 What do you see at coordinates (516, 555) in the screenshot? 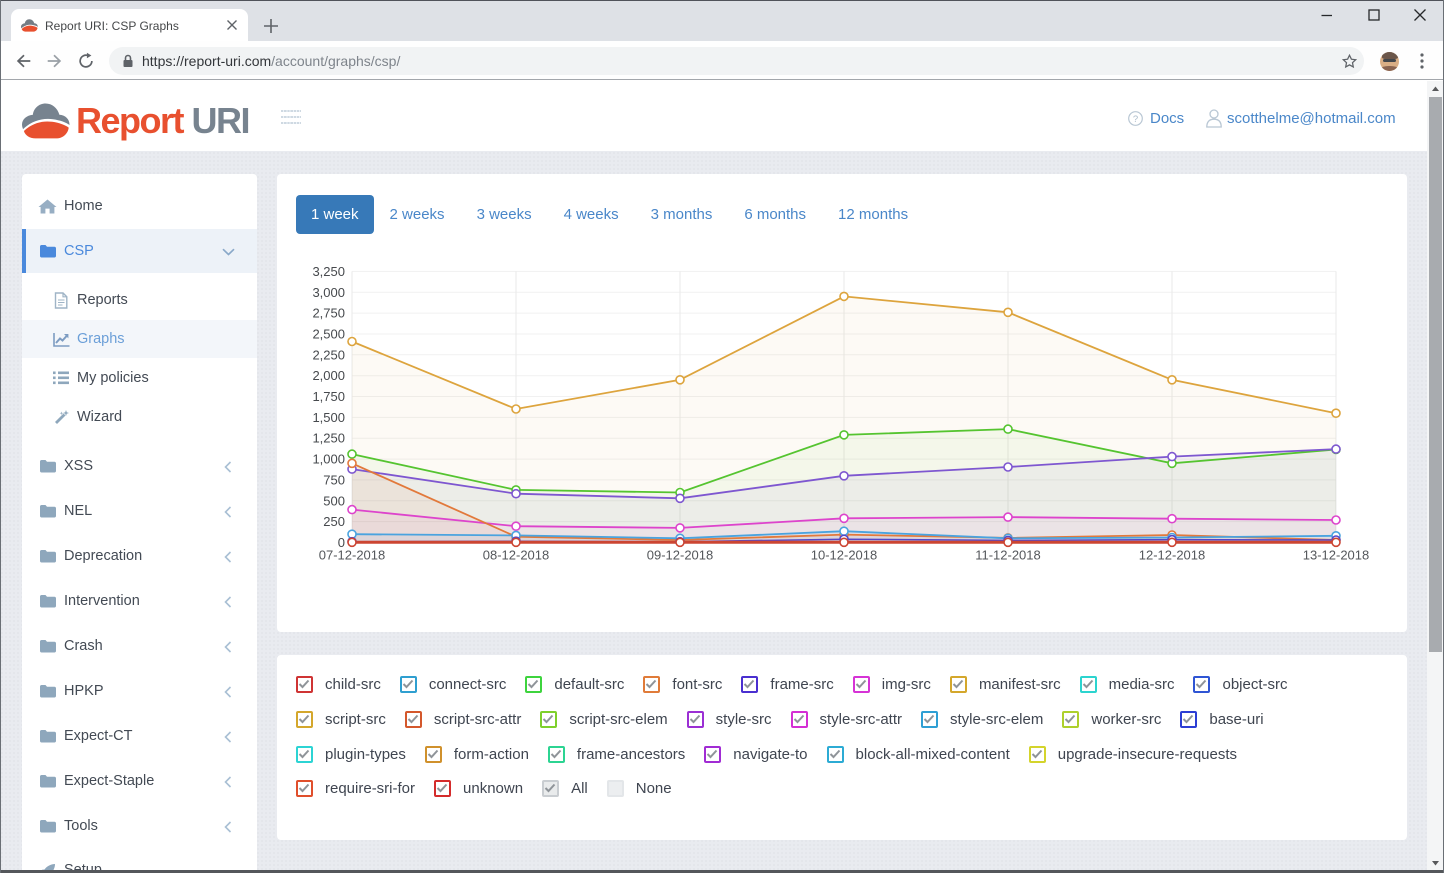
I see `svg-text: 08-12-2018` at bounding box center [516, 555].